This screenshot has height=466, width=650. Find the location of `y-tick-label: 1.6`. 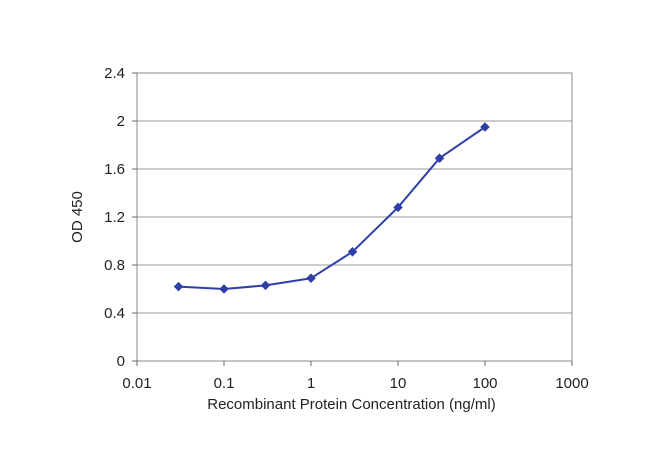

y-tick-label: 1.6 is located at coordinates (114, 169).